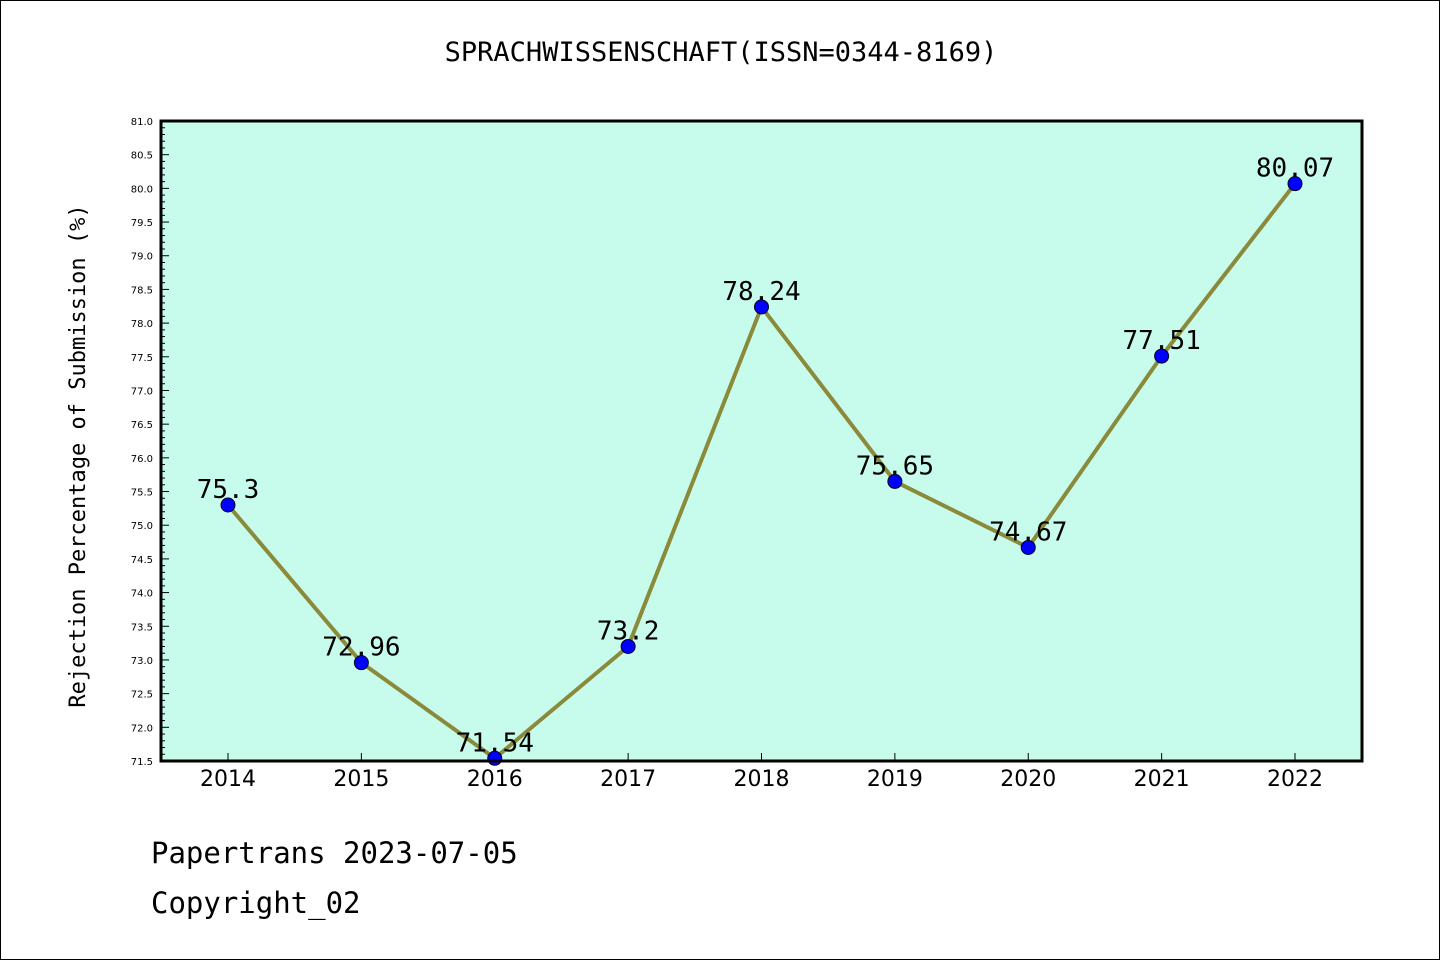  I want to click on y-tick-label: 74.5, so click(142, 560).